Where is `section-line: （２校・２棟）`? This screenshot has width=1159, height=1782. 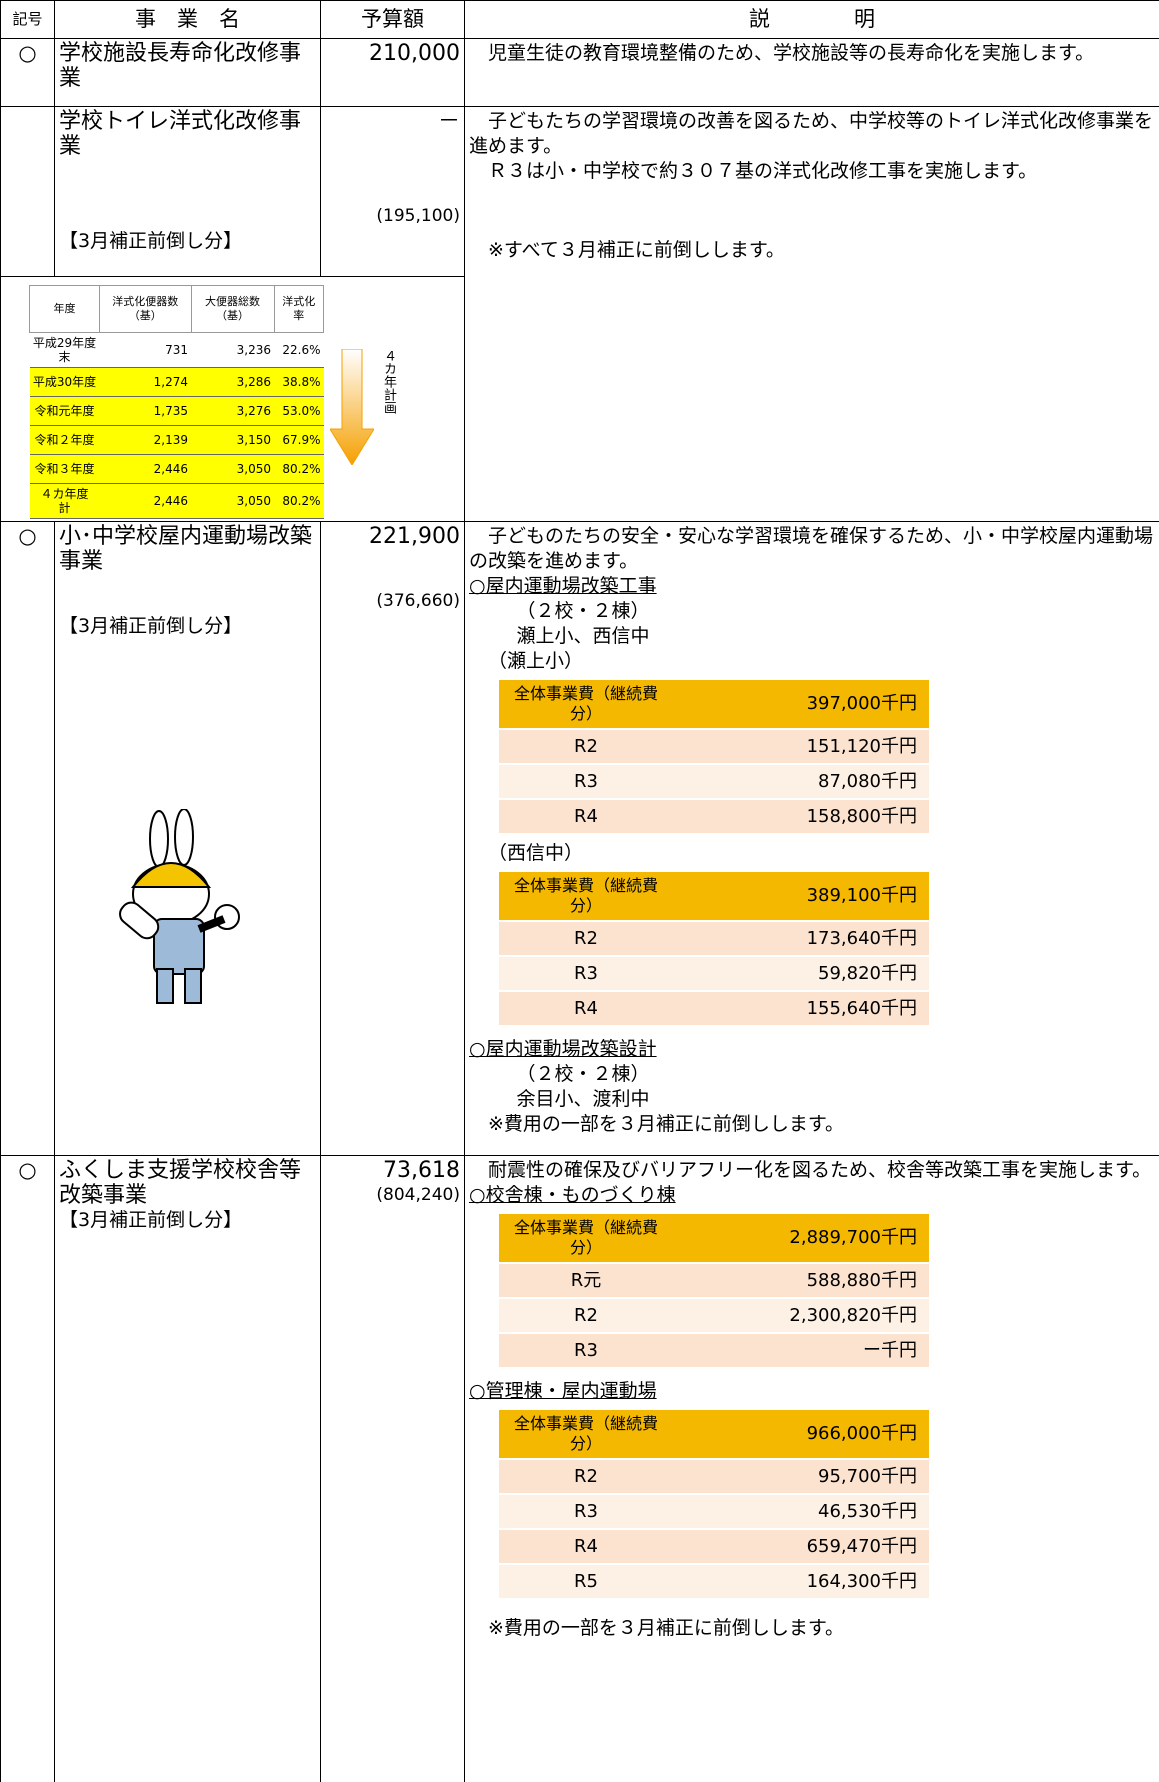 section-line: （２校・２棟） is located at coordinates (812, 1074).